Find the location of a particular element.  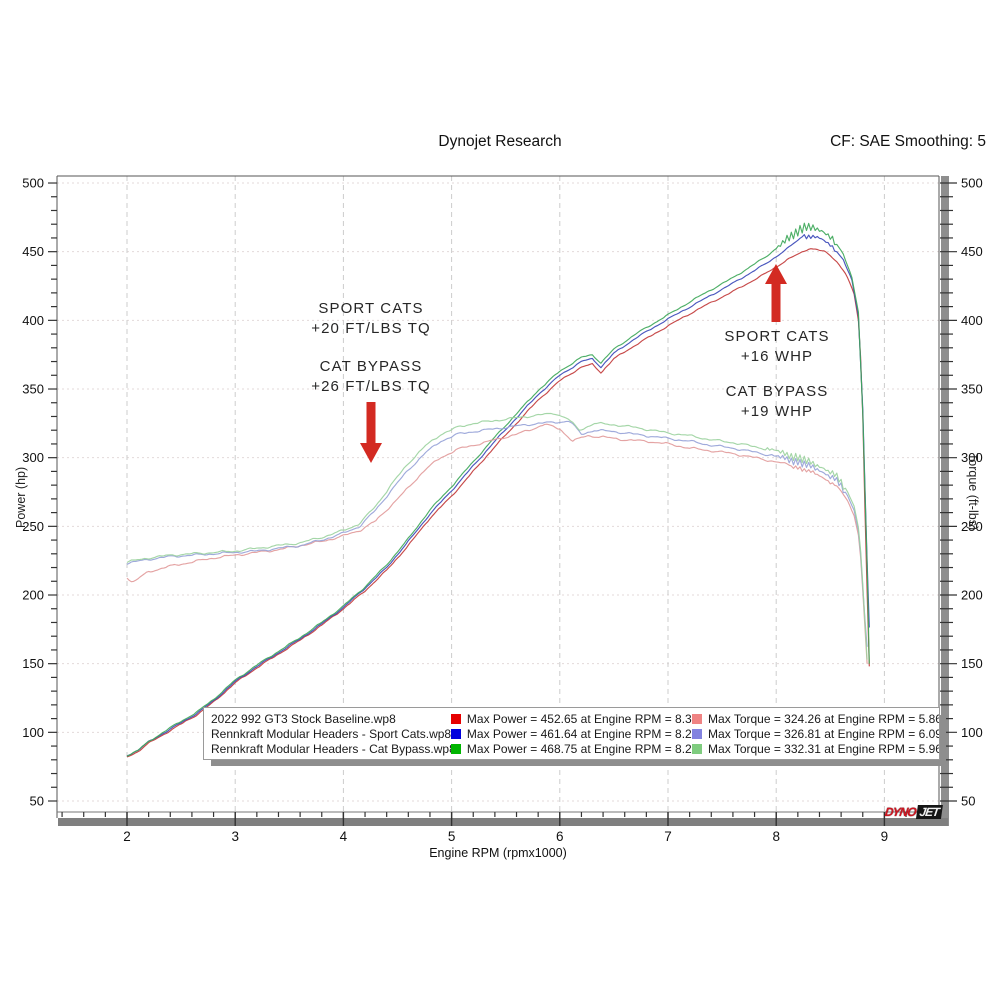

power-swatch-stock-icon is located at coordinates (455, 718).